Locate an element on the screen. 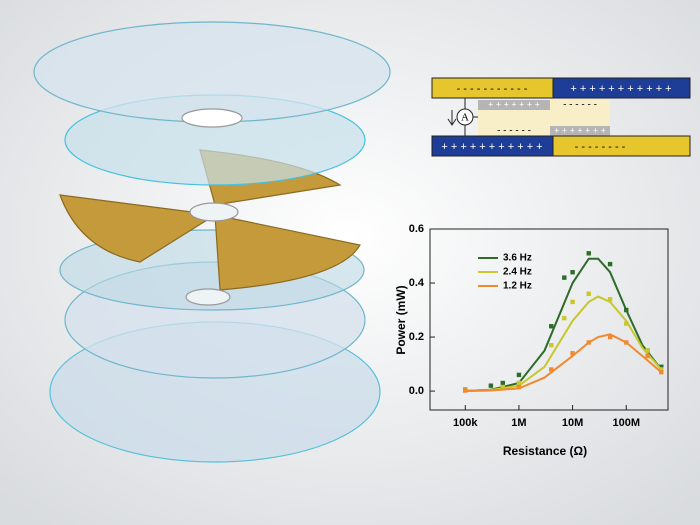 The width and height of the screenshot is (700, 525). plot-frame is located at coordinates (549, 319).